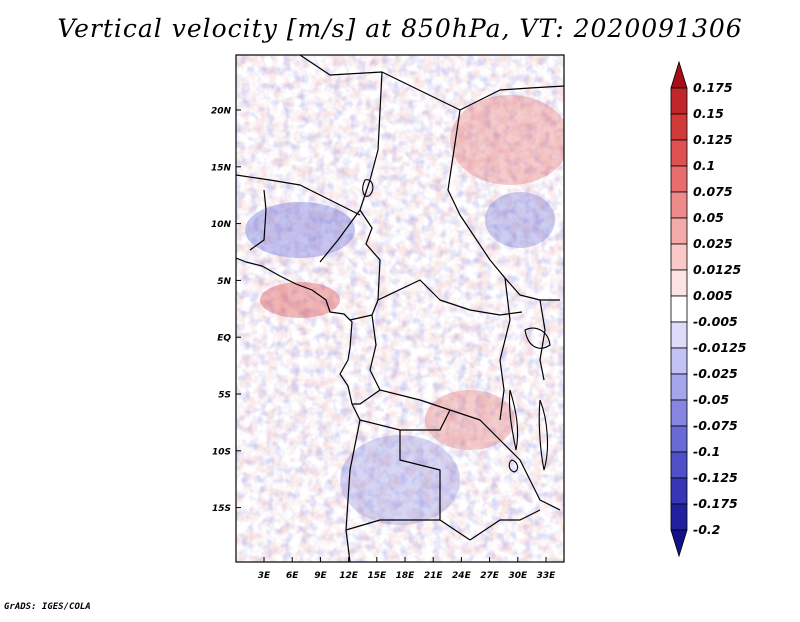 This screenshot has height=622, width=800. I want to click on lon-label: 33E, so click(547, 576).